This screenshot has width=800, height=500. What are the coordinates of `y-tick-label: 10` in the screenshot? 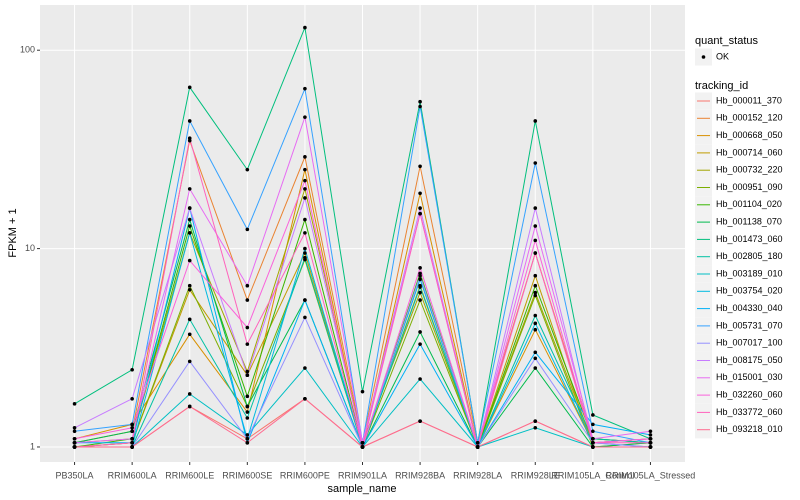 It's located at (30, 248).